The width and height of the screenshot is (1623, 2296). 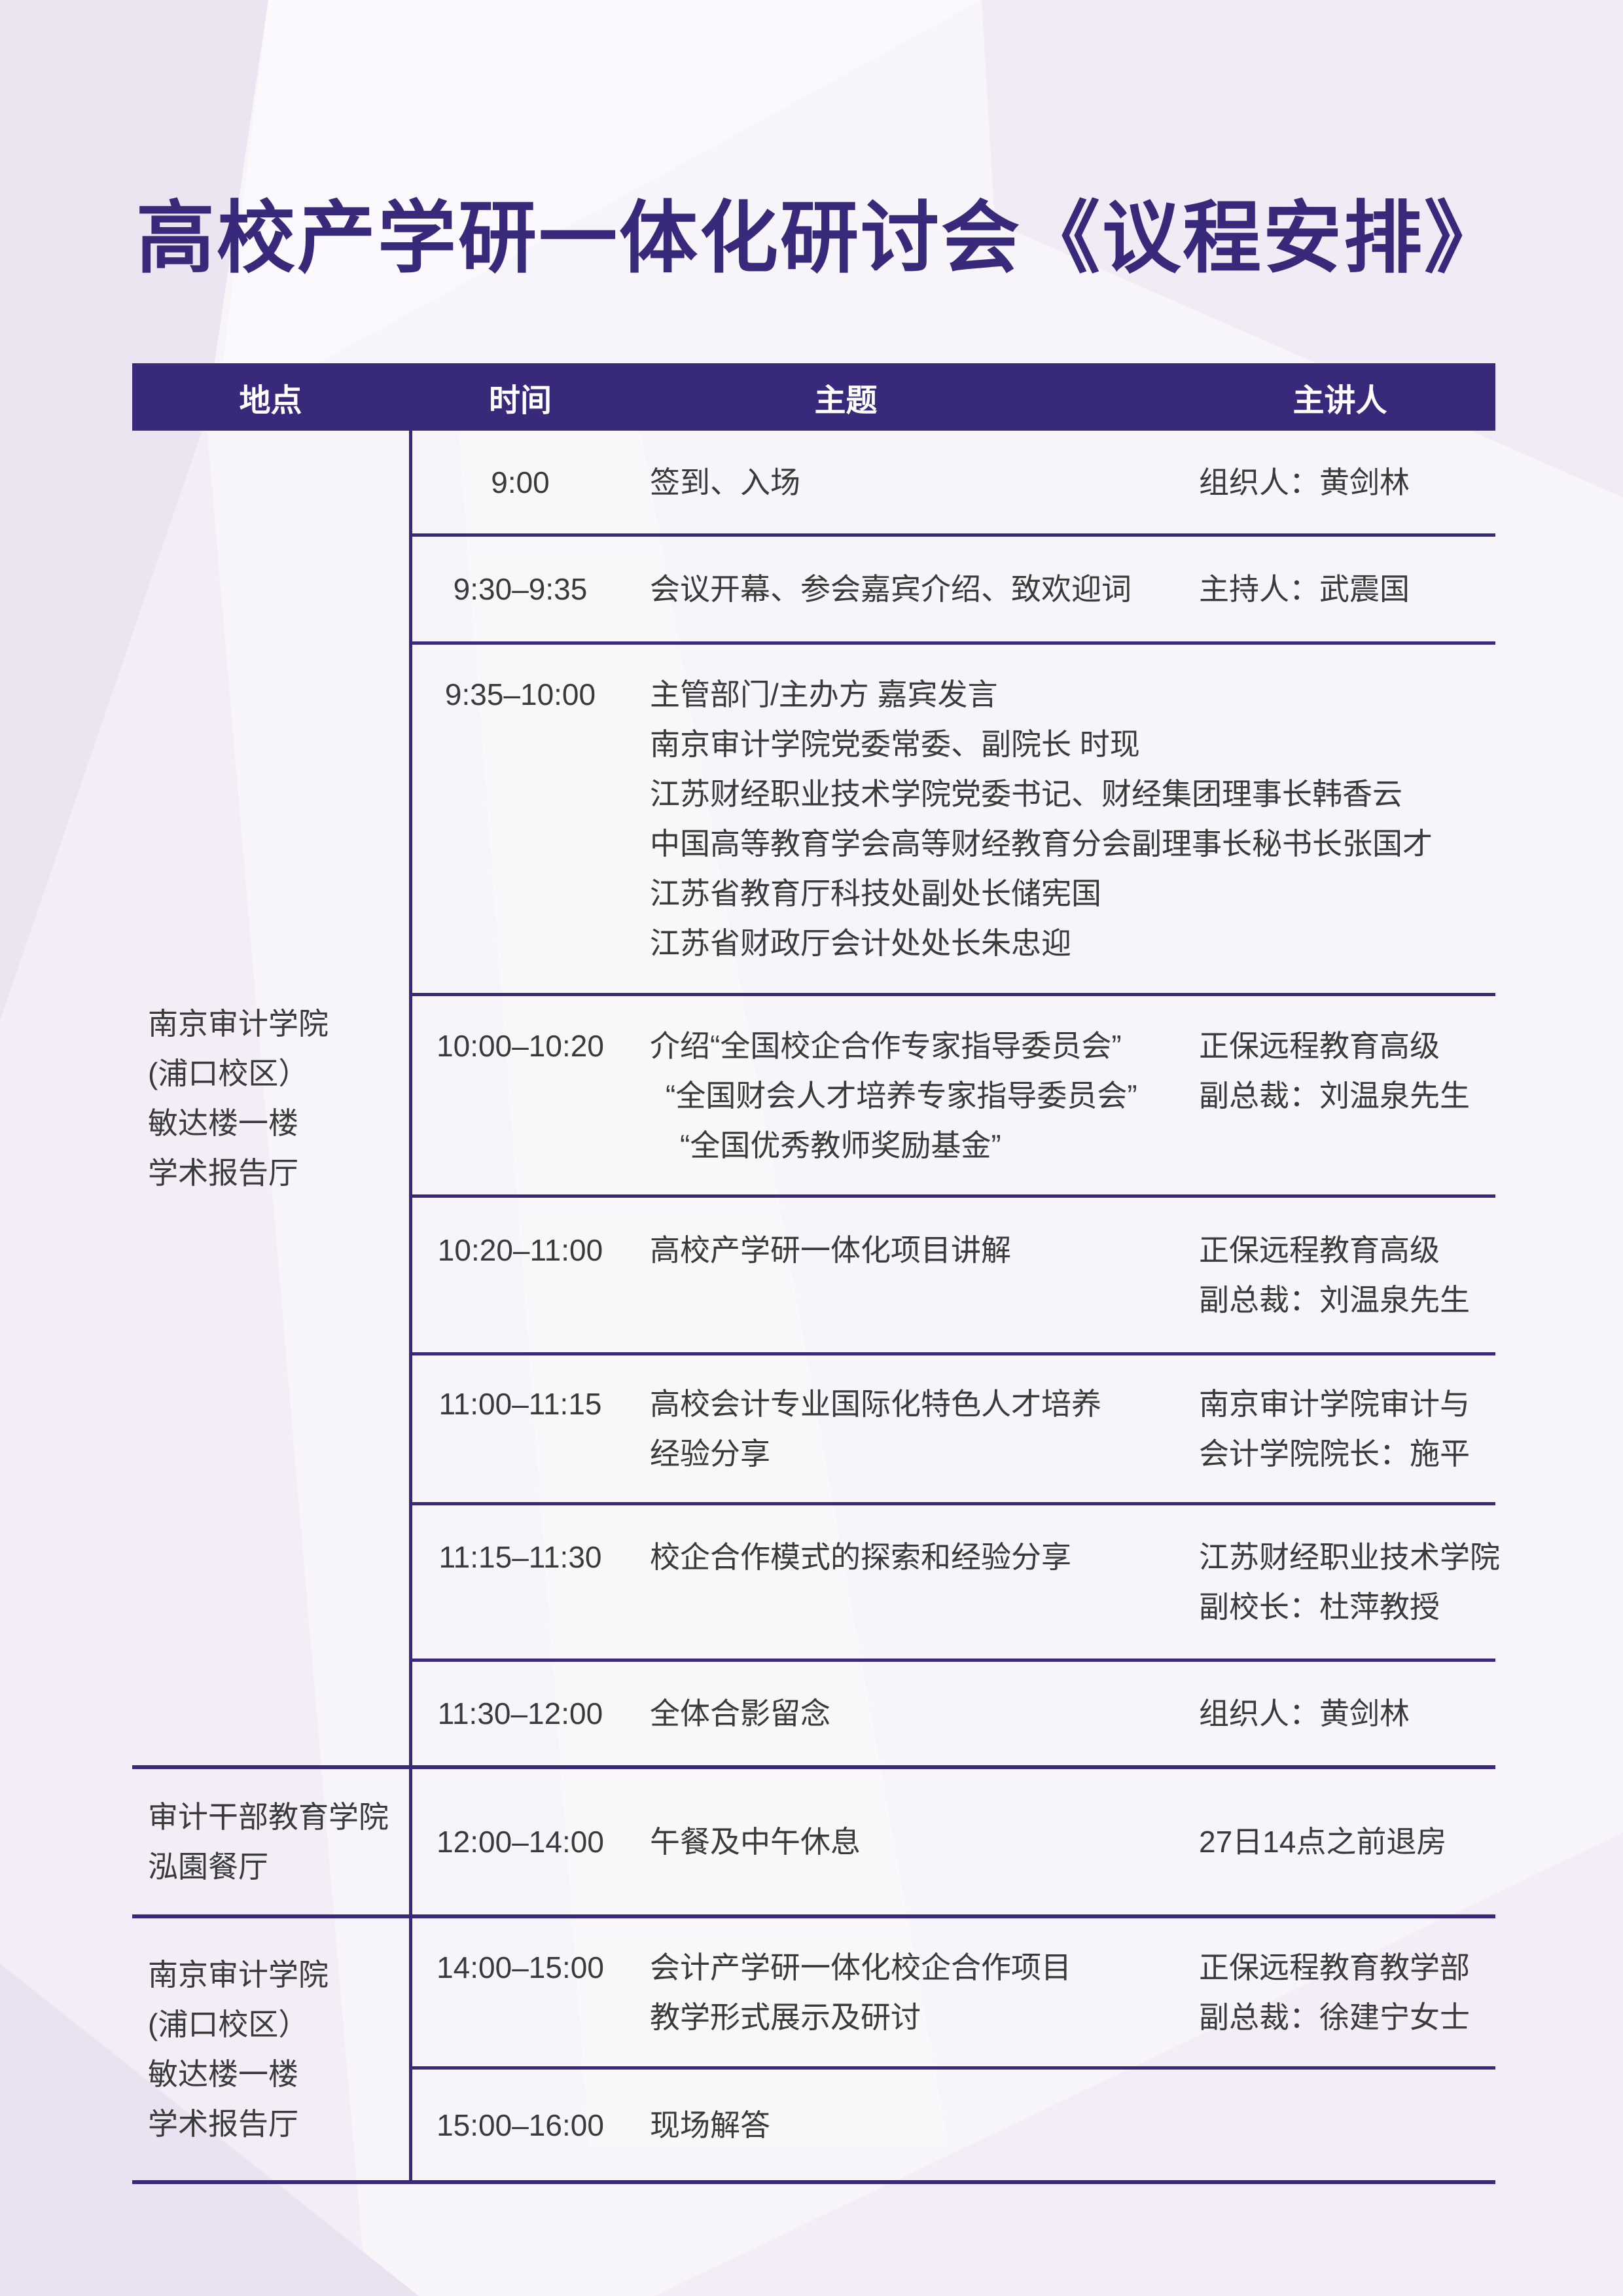 I want to click on speaker-cell: 27日14点之前退房, so click(x=1340, y=1842).